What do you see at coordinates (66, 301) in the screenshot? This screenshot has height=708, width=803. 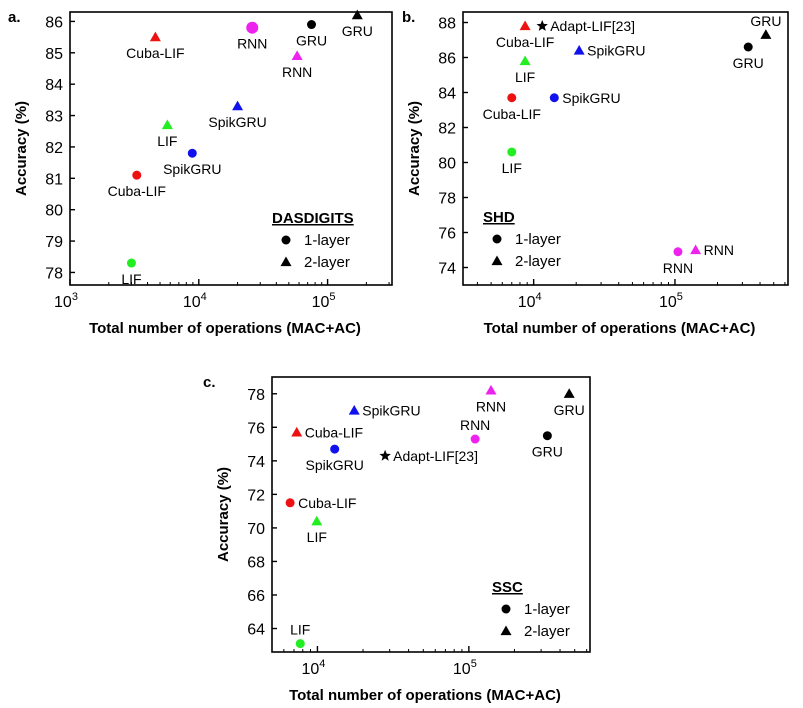 I see `x-tick-label: 10³` at bounding box center [66, 301].